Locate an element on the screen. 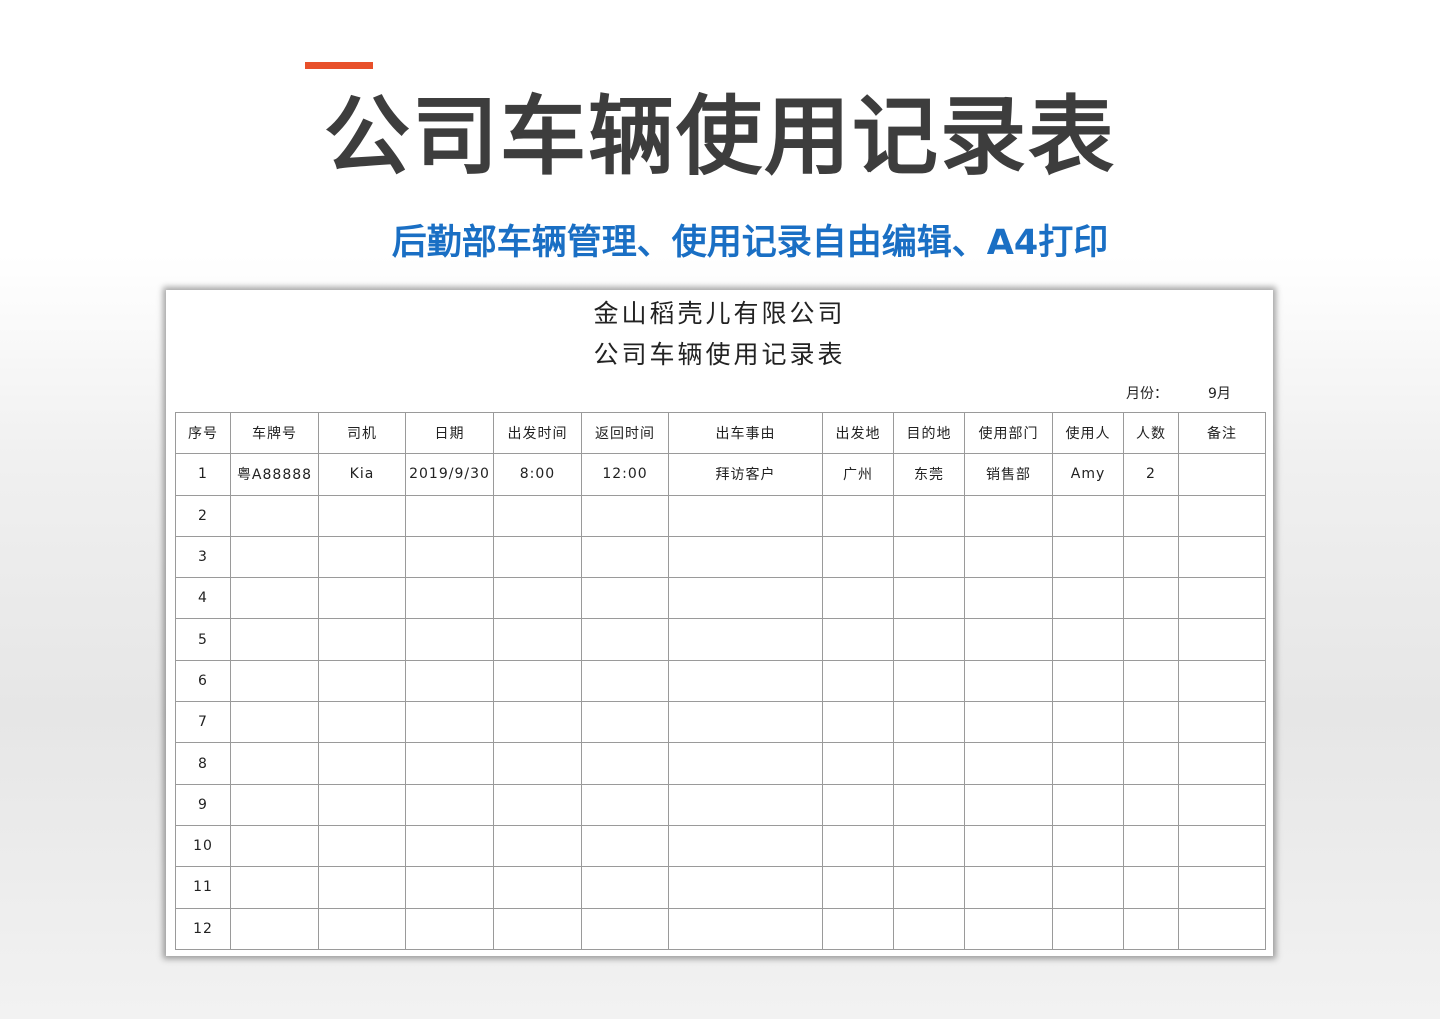  table-cell: 2 is located at coordinates (1151, 474).